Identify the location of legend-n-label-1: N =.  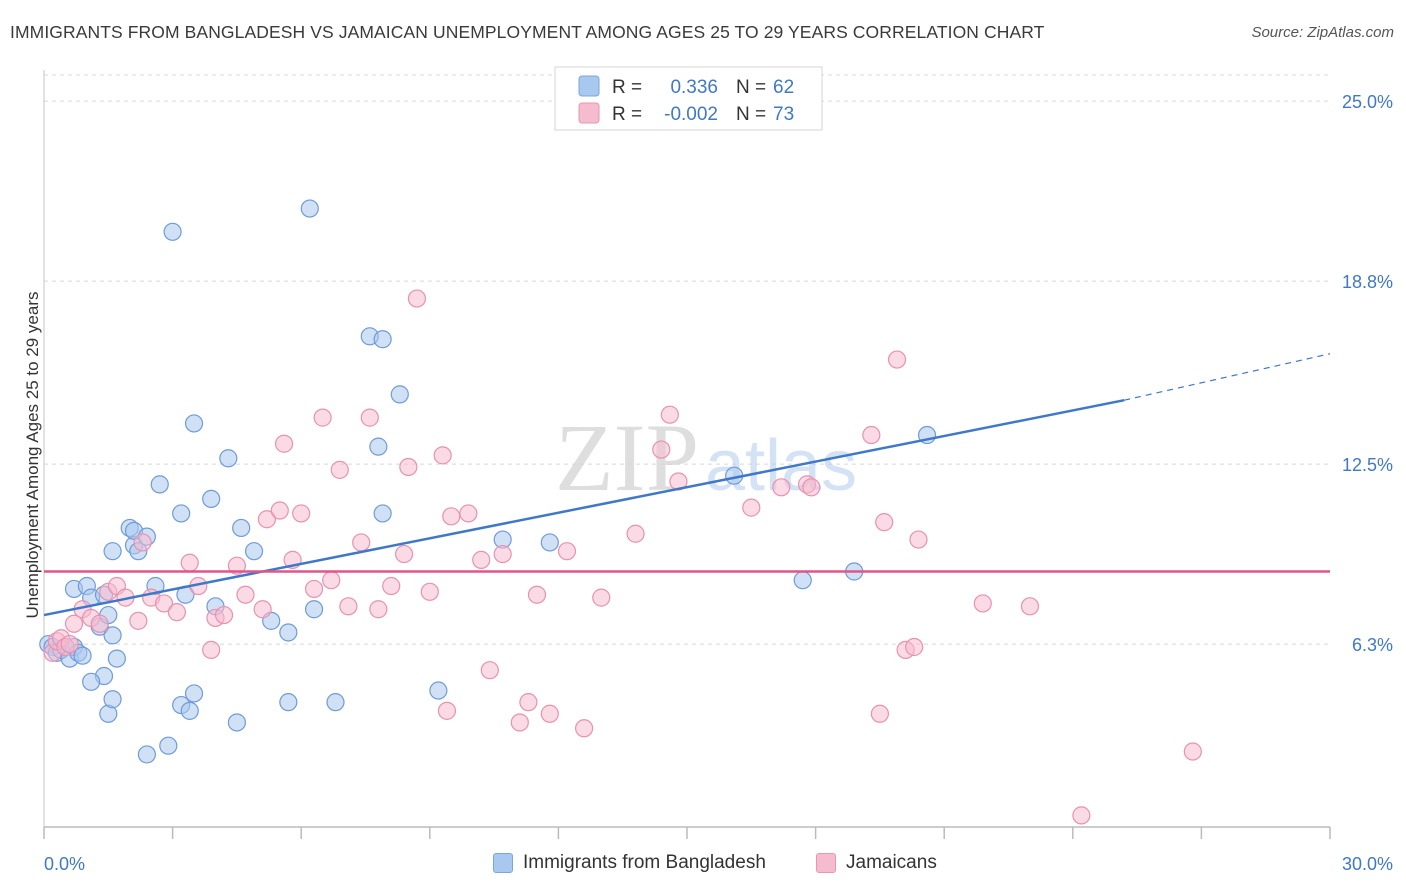
(751, 87).